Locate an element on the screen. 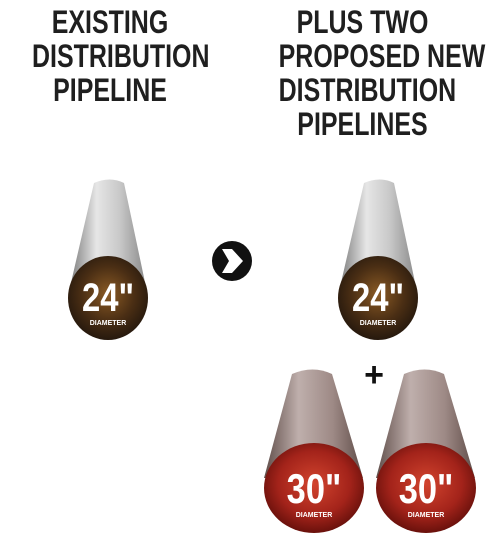 Image resolution: width=487 pixels, height=537 pixels. heading-line: PLUS TWO is located at coordinates (362, 22).